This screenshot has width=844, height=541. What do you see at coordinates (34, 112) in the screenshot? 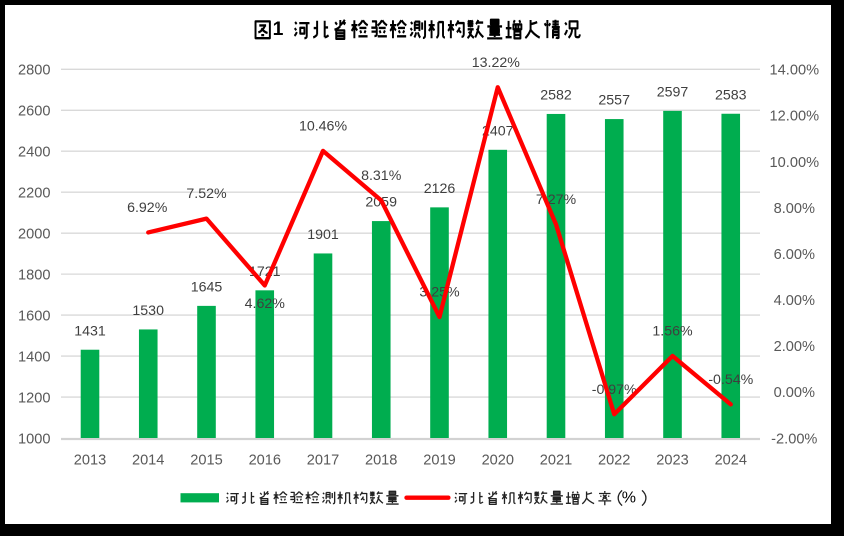
I see `svg-text: 2600` at bounding box center [34, 112].